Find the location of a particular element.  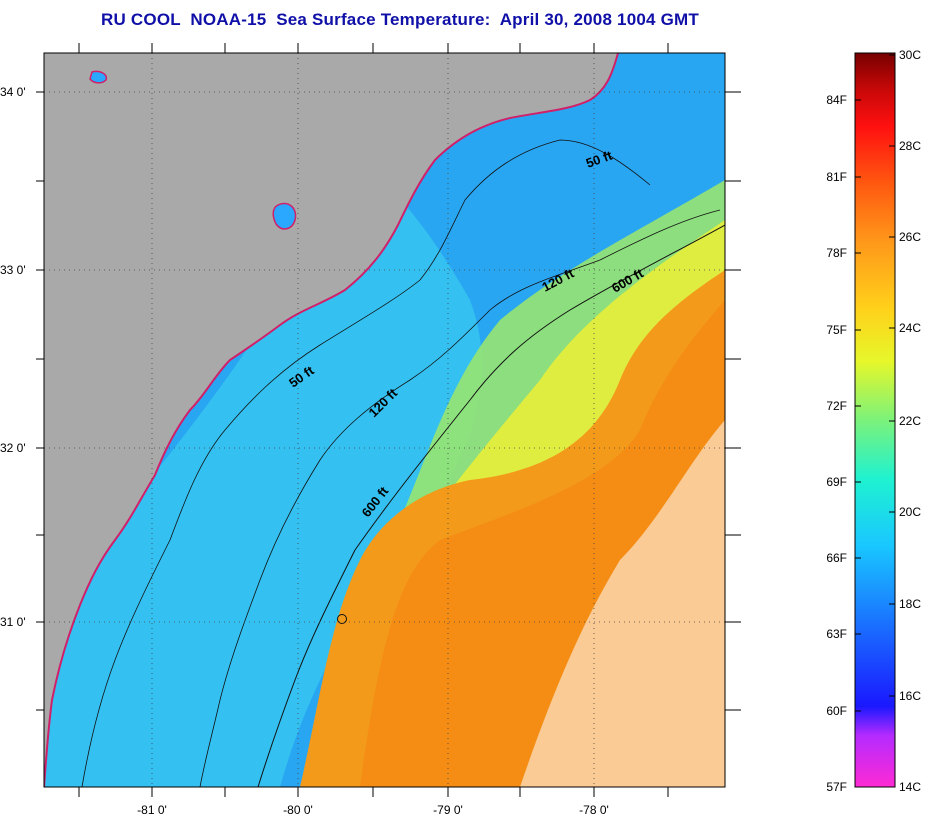

colorbar-c-26: 26C is located at coordinates (910, 237).